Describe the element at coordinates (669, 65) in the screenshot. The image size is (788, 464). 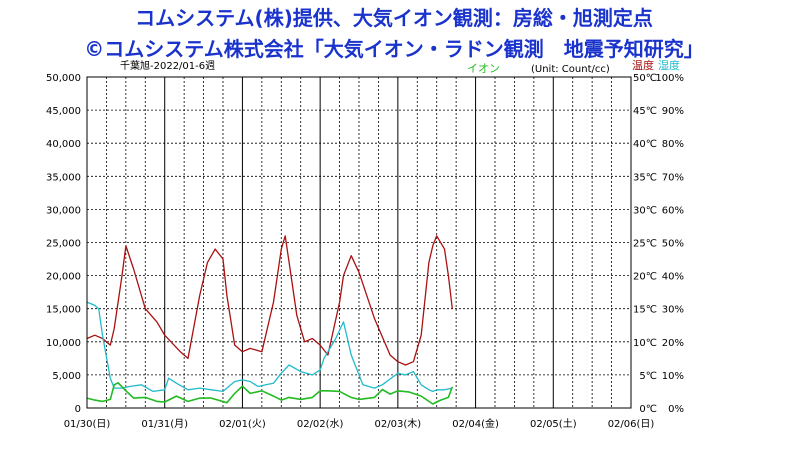
I see `legend-humidity-label: 湿度` at that location.